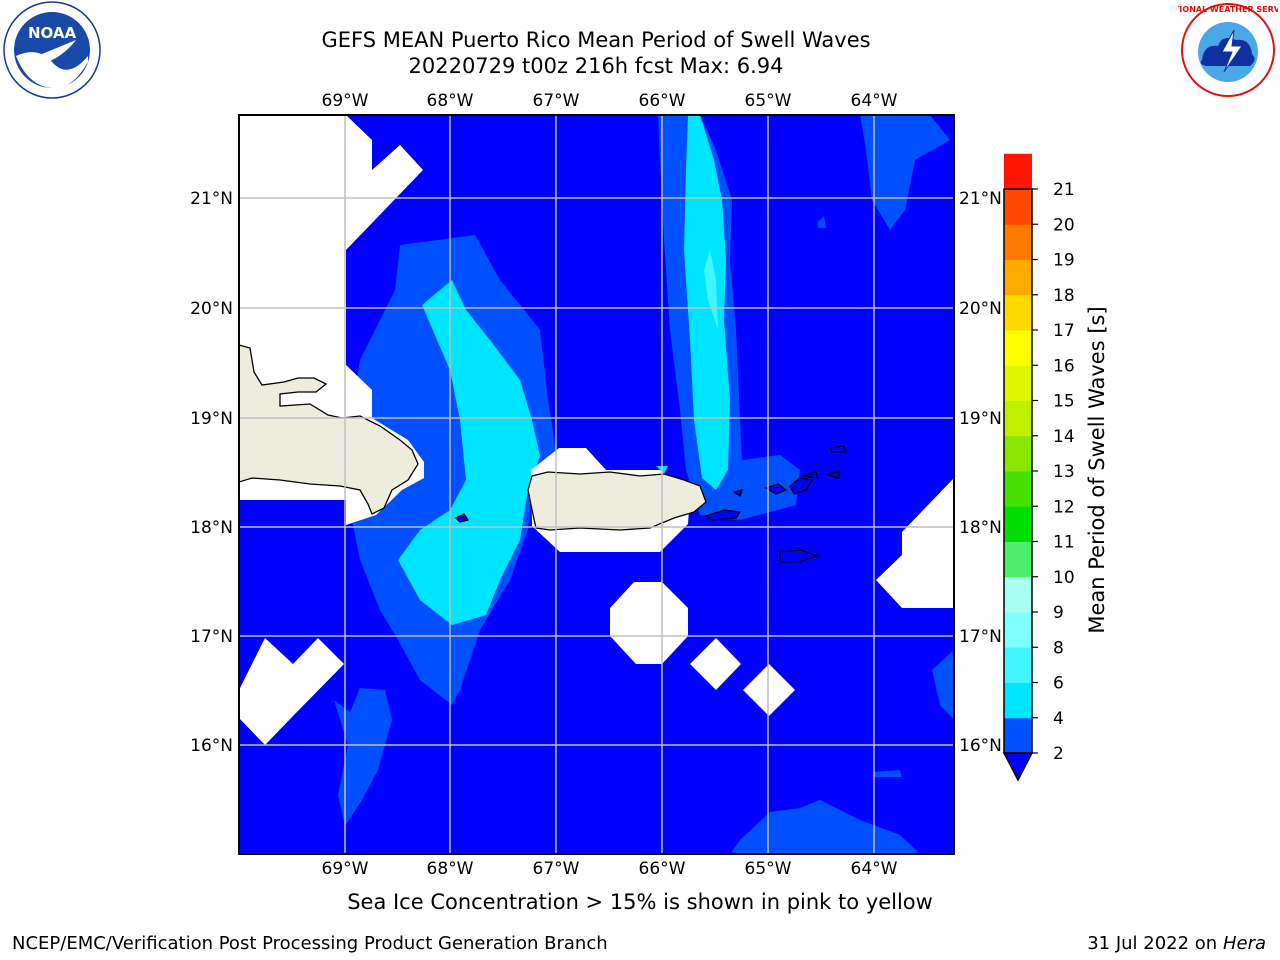  What do you see at coordinates (980, 472) in the screenshot?
I see `lat-labels-right: 21°N 20°N 19°N 18°N 17°N 16°N` at bounding box center [980, 472].